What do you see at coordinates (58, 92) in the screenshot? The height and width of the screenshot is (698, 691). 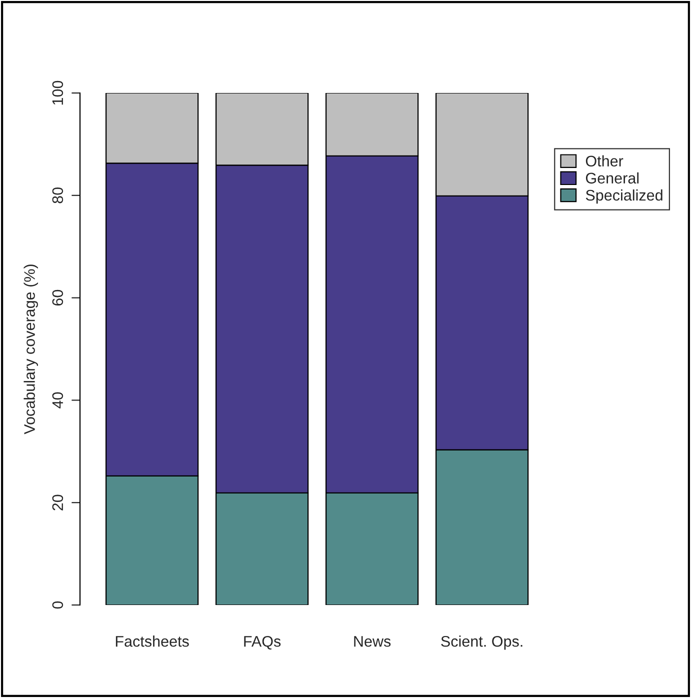 I see `y-tick-label: 100` at bounding box center [58, 92].